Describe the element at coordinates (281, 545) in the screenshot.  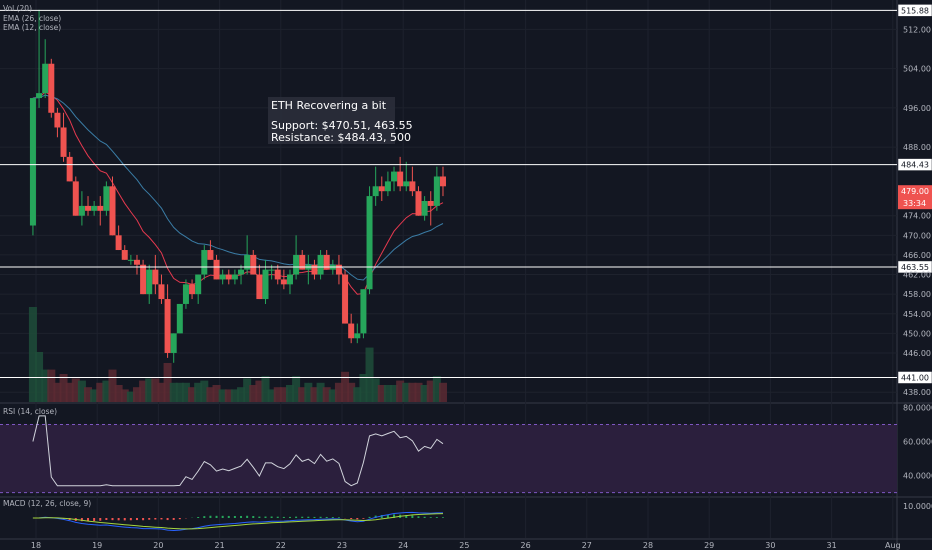
I see `x-tick-label: 22` at that location.